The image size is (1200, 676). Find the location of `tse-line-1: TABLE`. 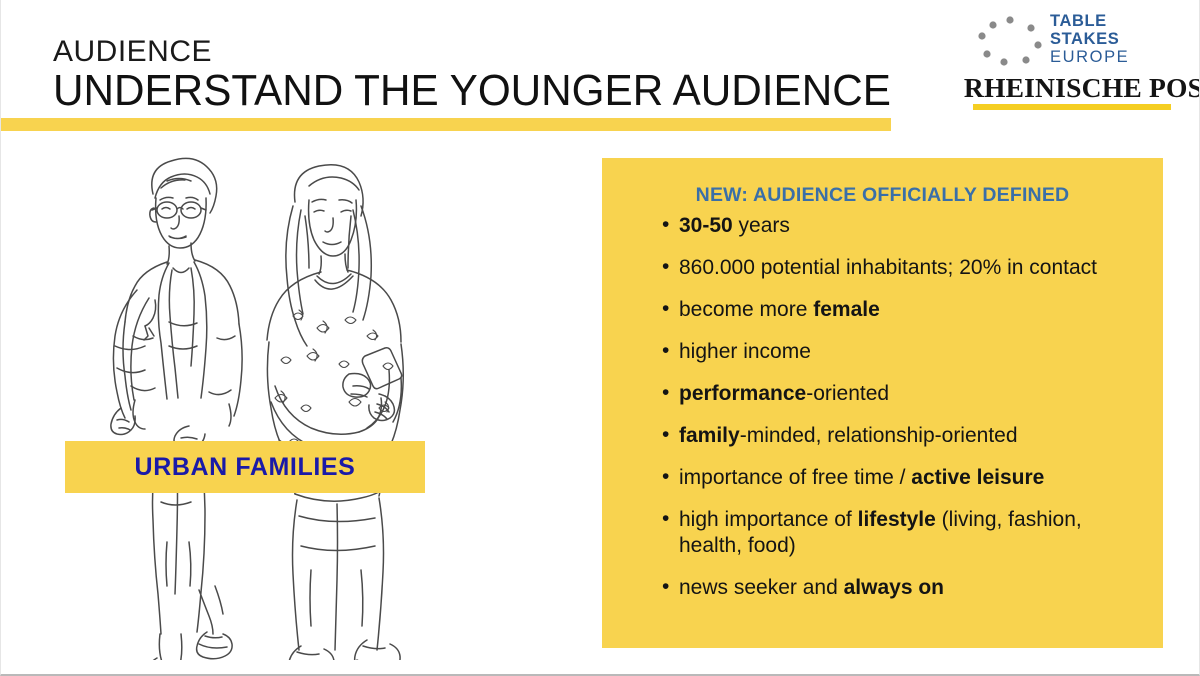

tse-line-1: TABLE is located at coordinates (1078, 21).